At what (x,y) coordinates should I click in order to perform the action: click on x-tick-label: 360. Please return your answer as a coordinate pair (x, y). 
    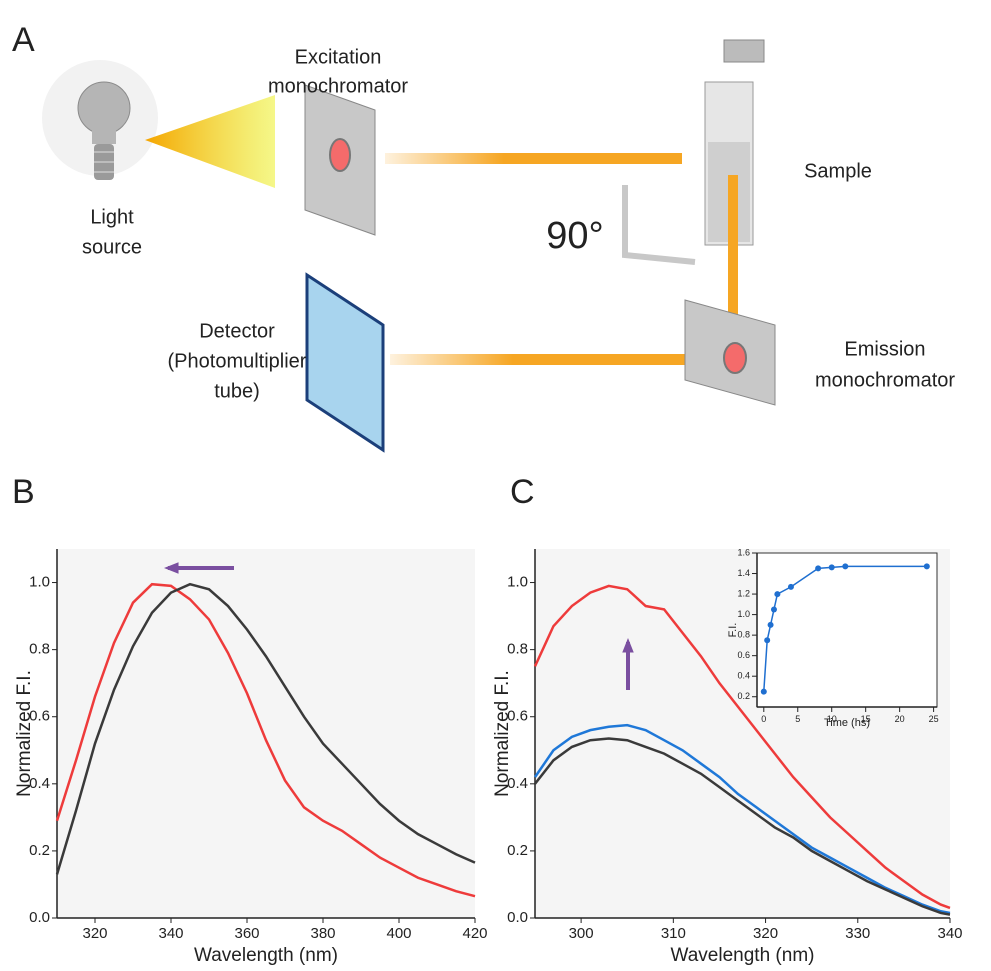
    Looking at the image, I should click on (246, 933).